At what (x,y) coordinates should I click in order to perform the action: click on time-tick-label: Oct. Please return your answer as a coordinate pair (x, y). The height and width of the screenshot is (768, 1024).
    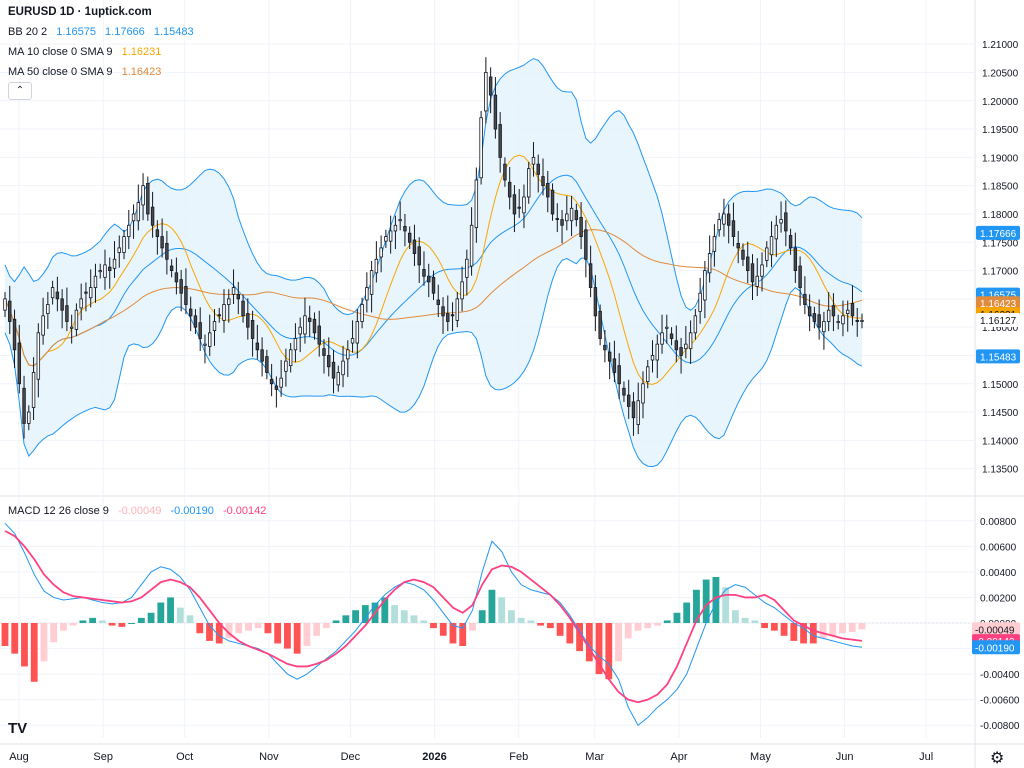
    Looking at the image, I should click on (184, 757).